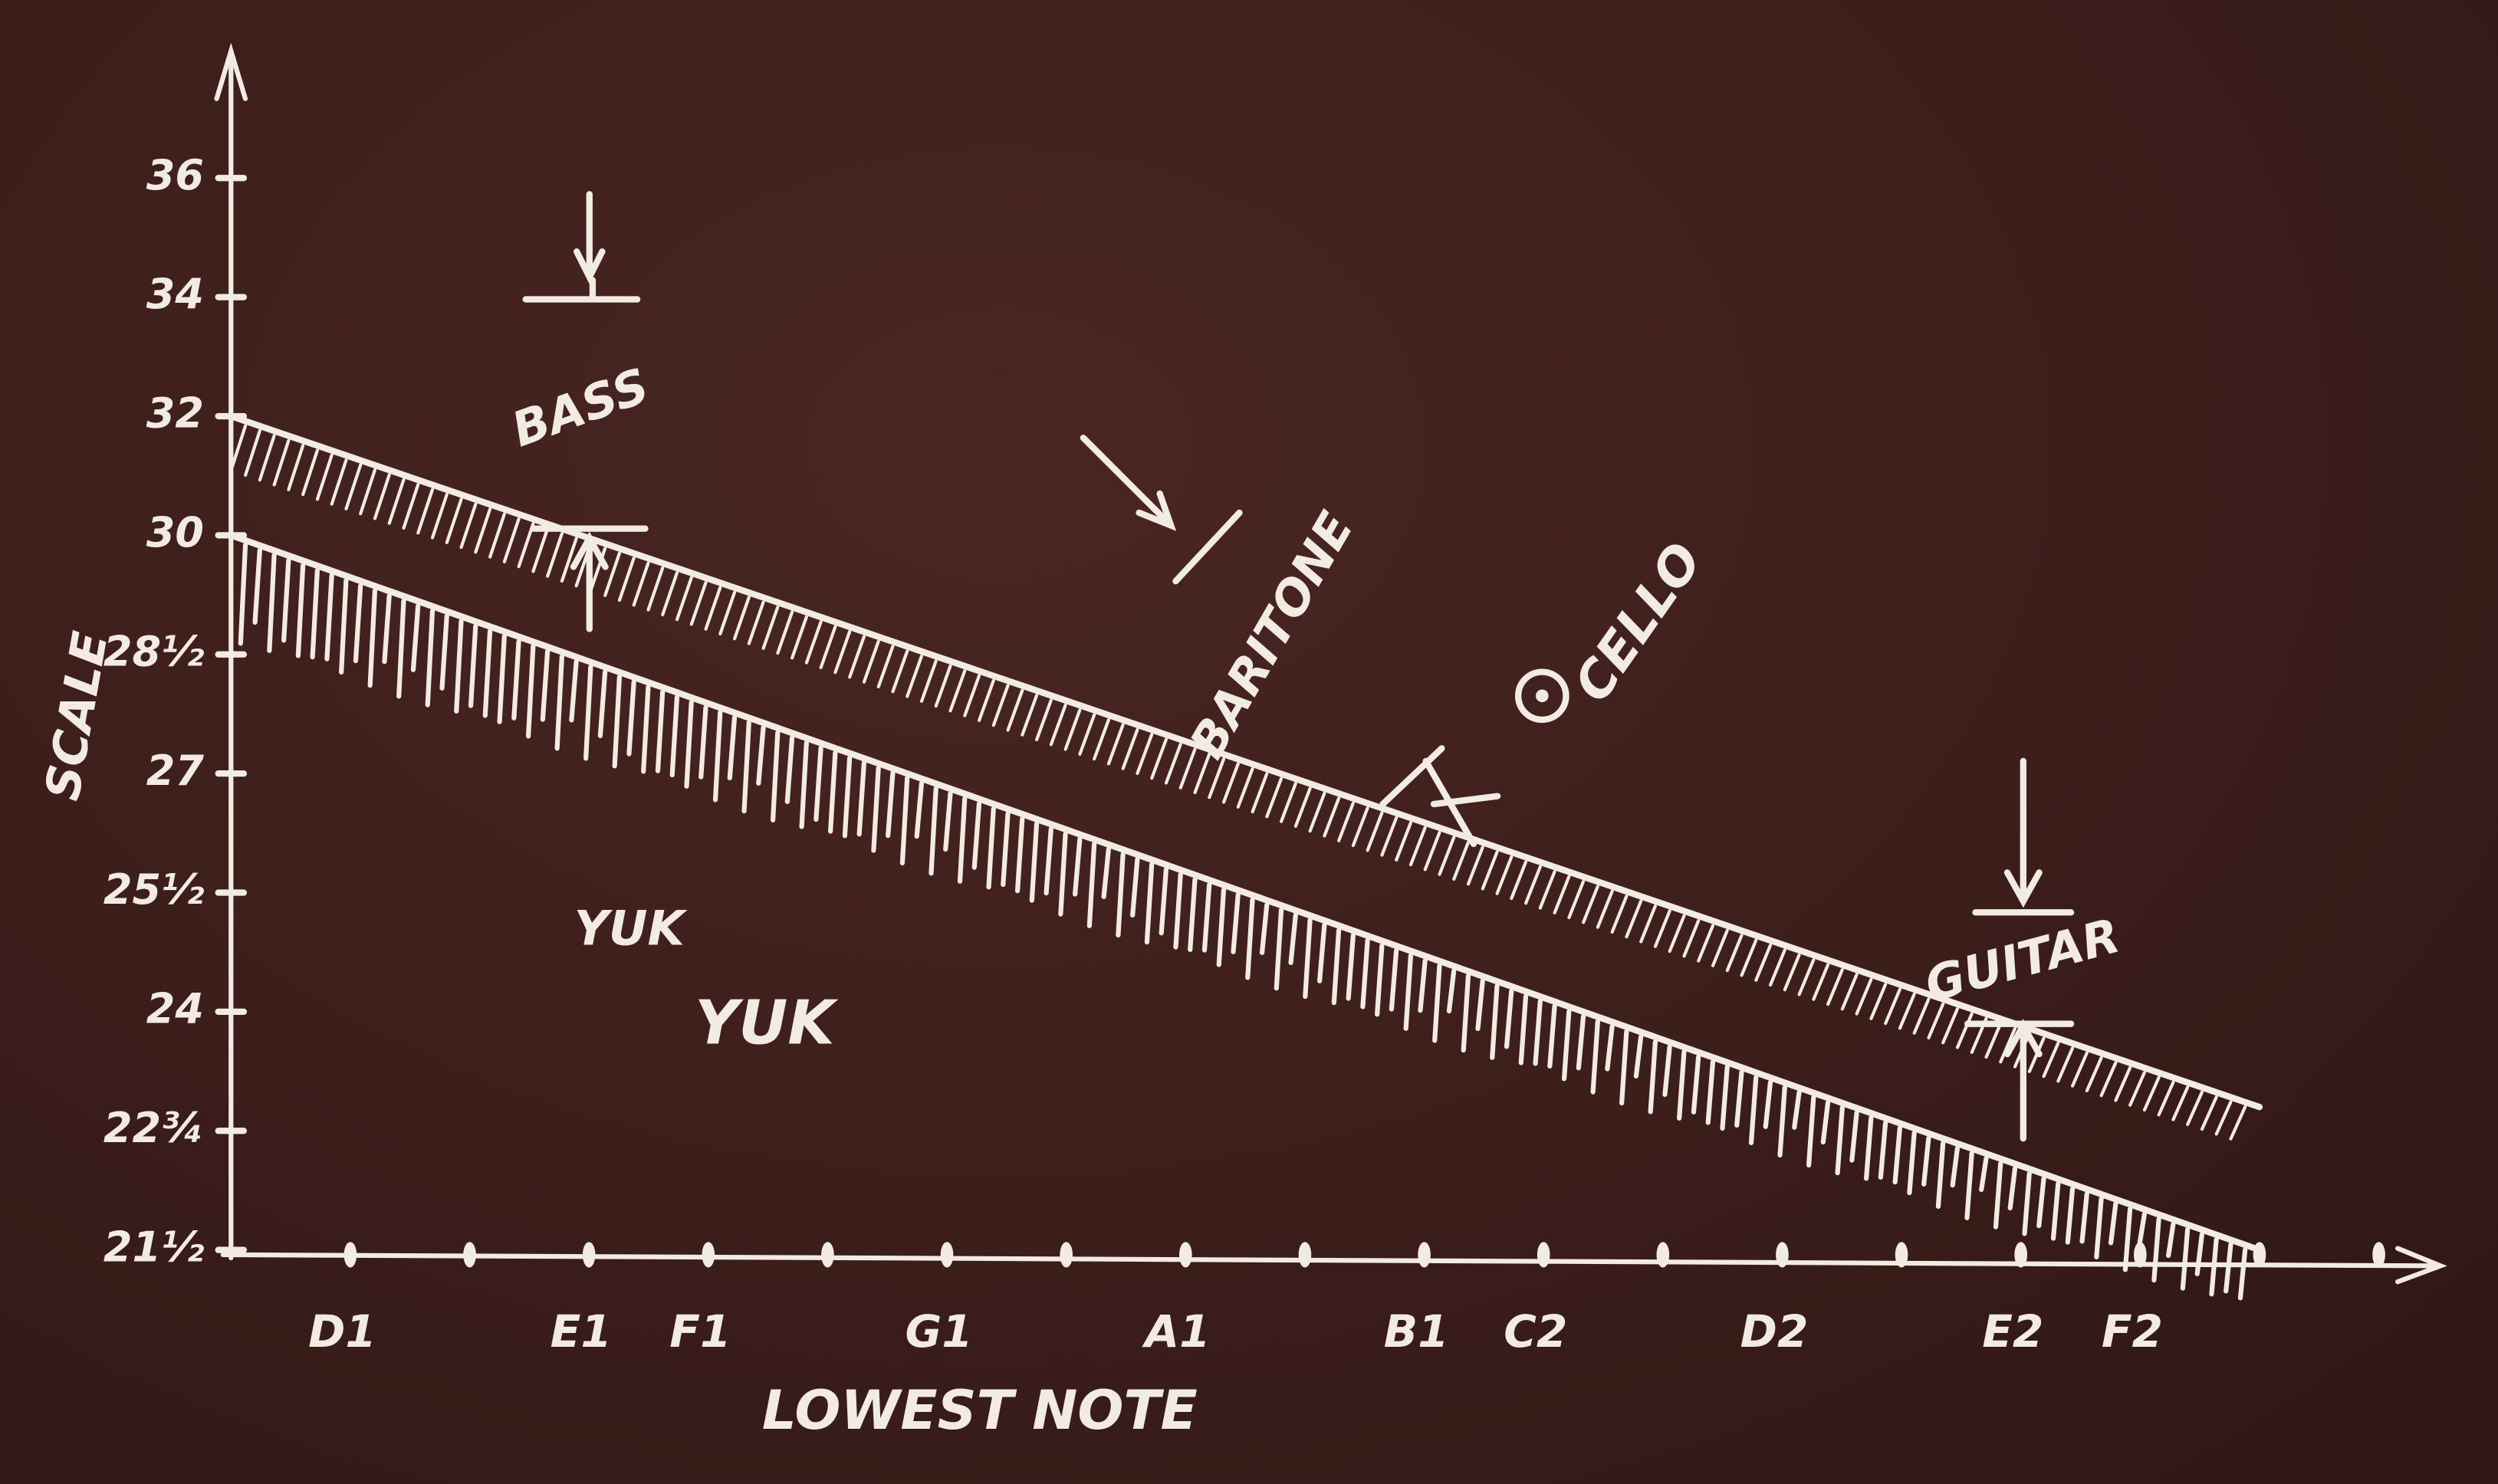 This screenshot has width=2498, height=1484. I want to click on y-tick-label: 25½, so click(154, 890).